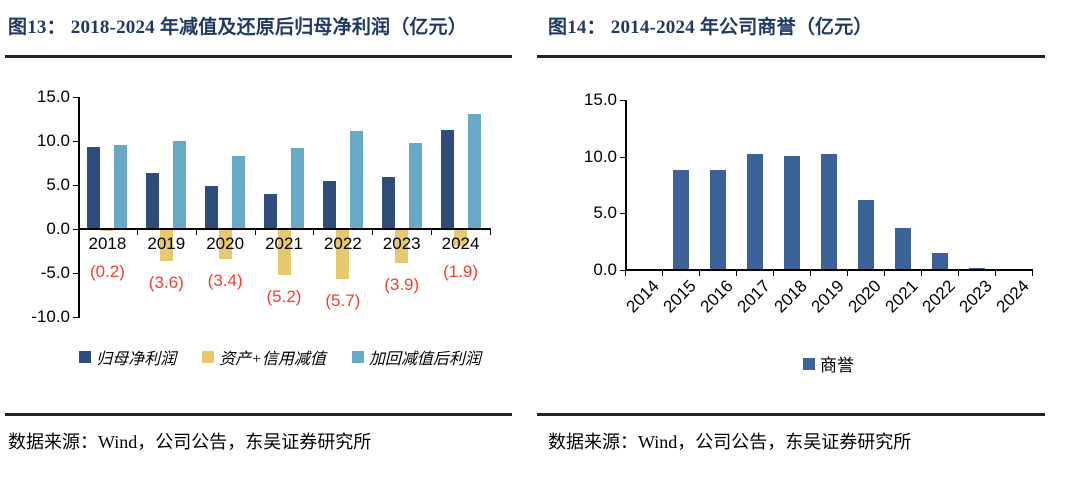 The width and height of the screenshot is (1080, 483). I want to click on left-chart-legend: 归母净利润 资产+信用减值 加回减值后利润, so click(280, 357).